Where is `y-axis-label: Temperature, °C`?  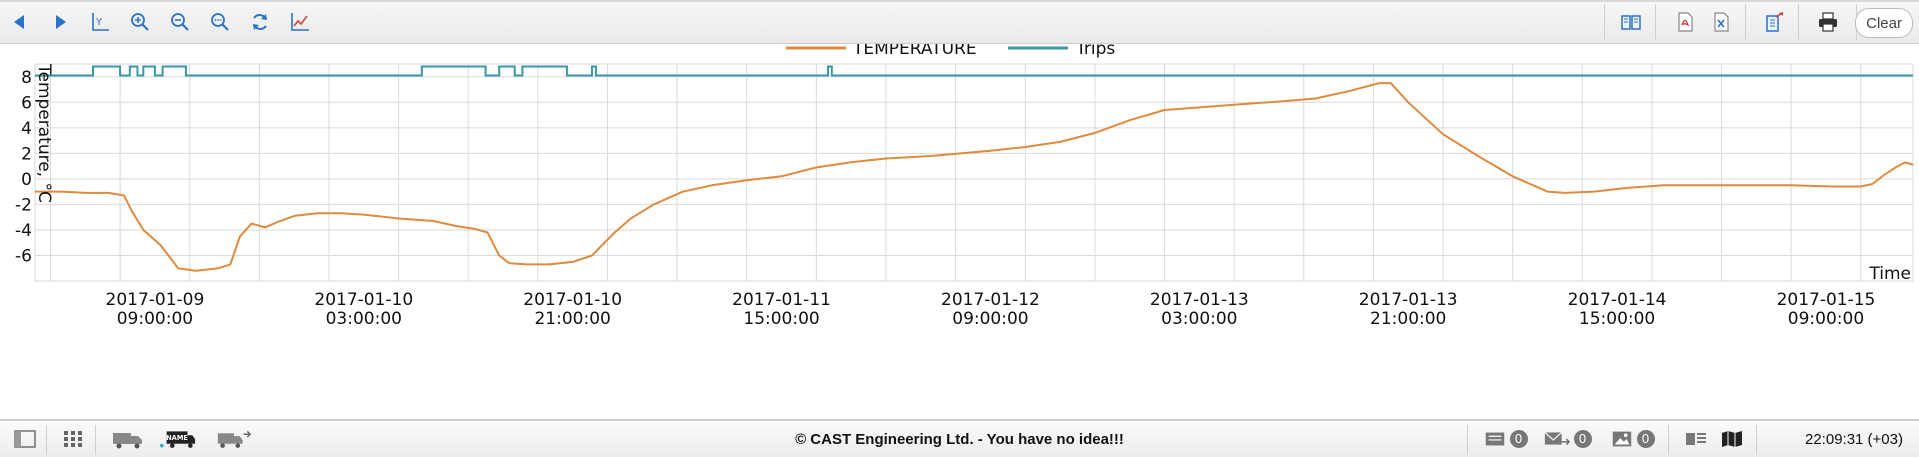
y-axis-label: Temperature, °C is located at coordinates (44, 133).